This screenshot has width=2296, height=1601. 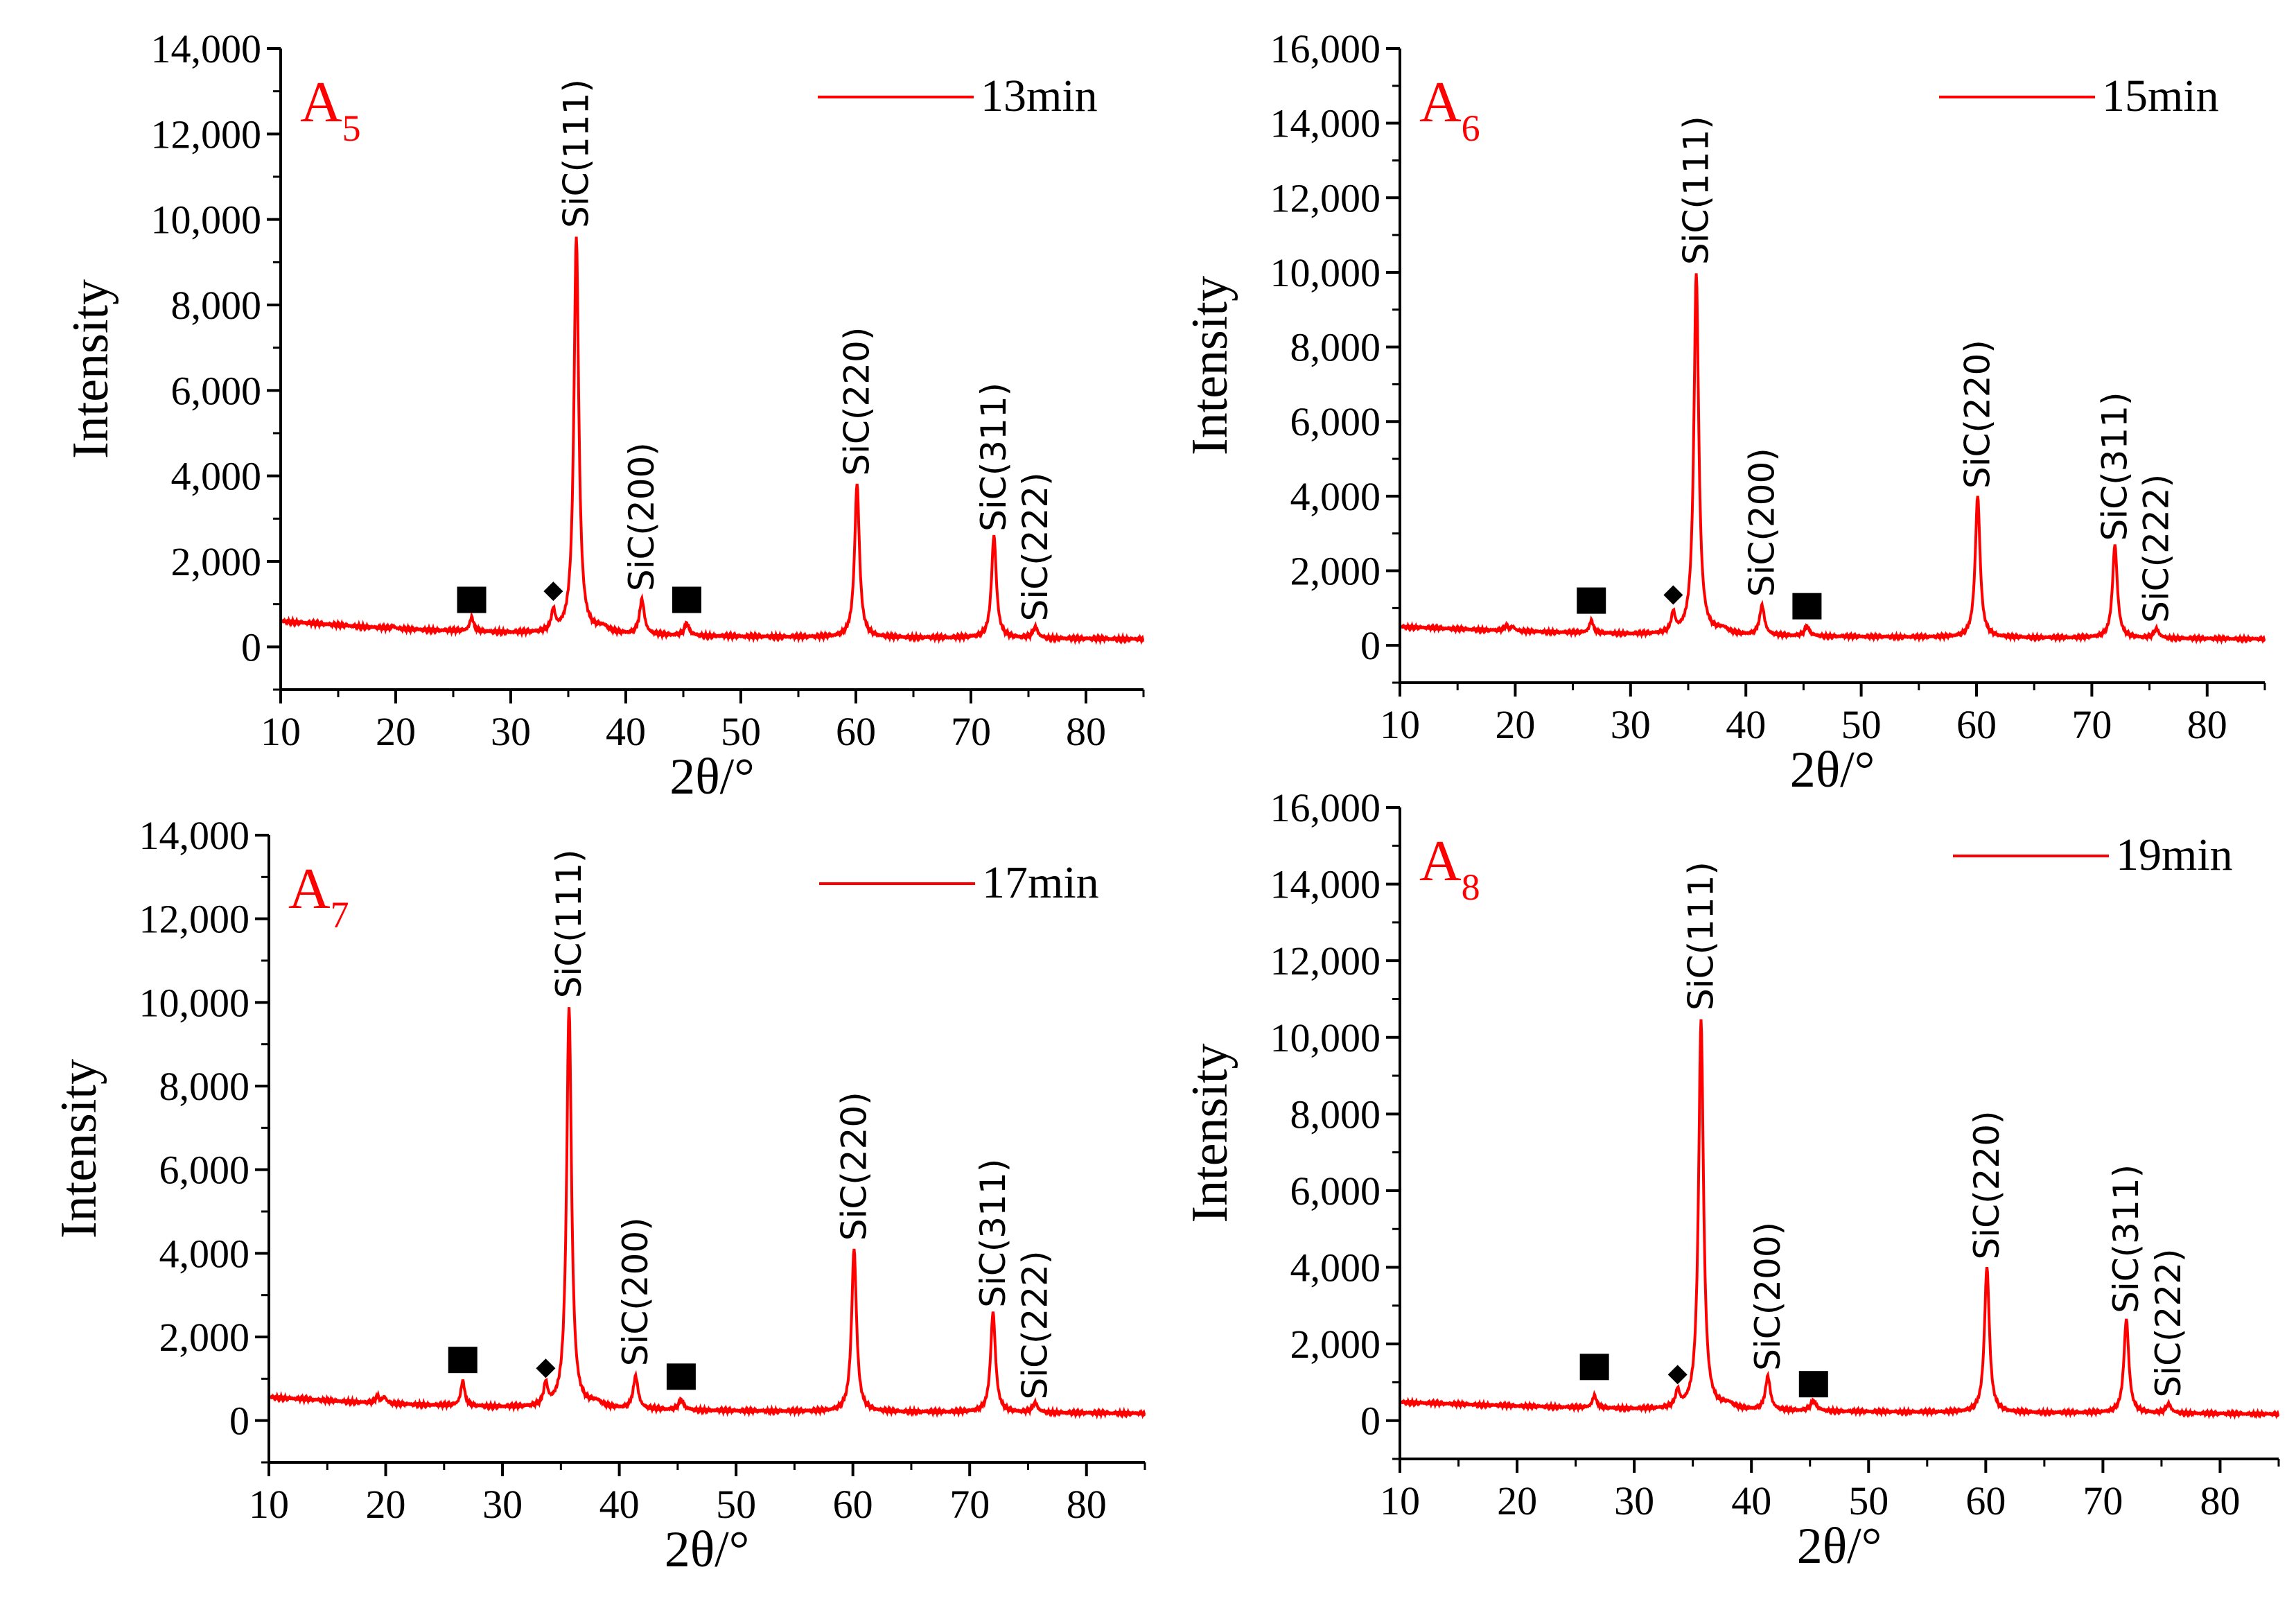 I want to click on legend-label: 17min, so click(x=1040, y=882).